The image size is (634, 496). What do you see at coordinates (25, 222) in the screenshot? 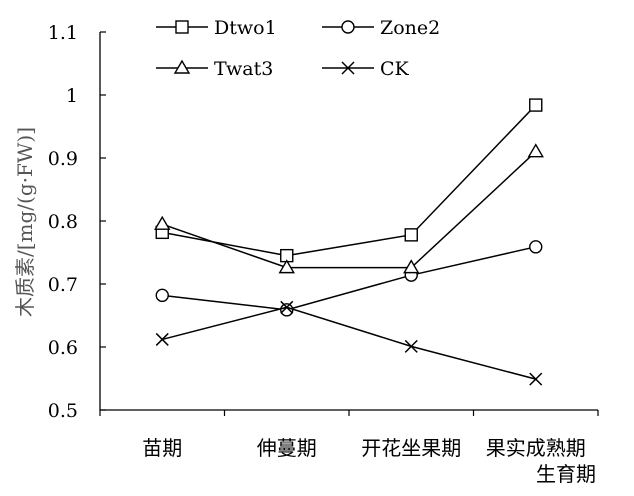
I see `y-axis-title: 木质素/[mg/(g·FW)]` at bounding box center [25, 222].